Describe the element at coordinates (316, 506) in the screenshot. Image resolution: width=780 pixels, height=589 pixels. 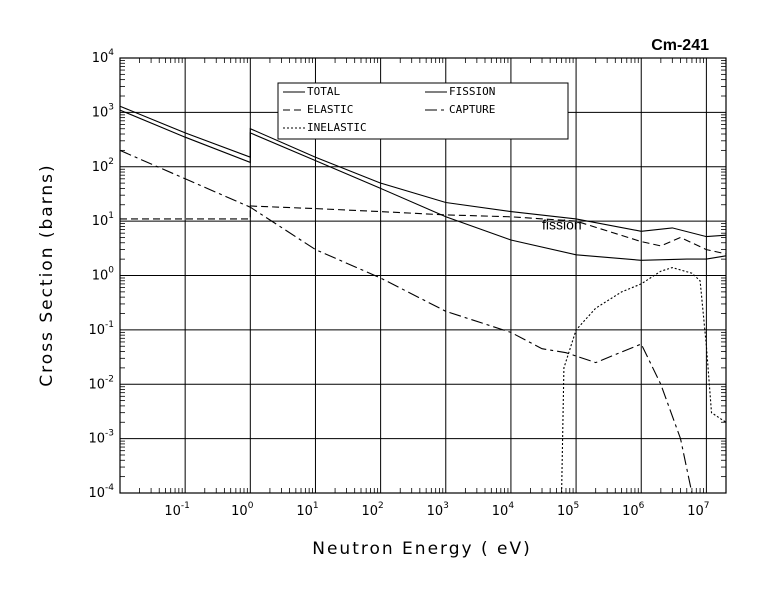
I see `x-tick-exp: 1` at that location.